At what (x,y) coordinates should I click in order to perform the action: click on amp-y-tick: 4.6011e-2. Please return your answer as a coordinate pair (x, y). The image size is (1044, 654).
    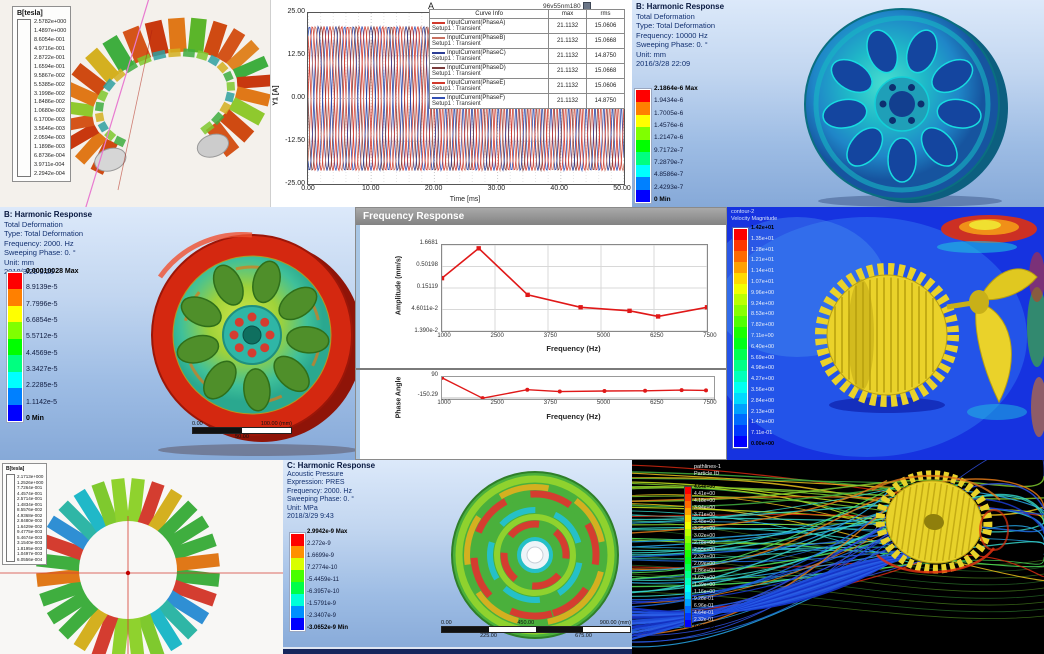
    Looking at the image, I should click on (424, 309).